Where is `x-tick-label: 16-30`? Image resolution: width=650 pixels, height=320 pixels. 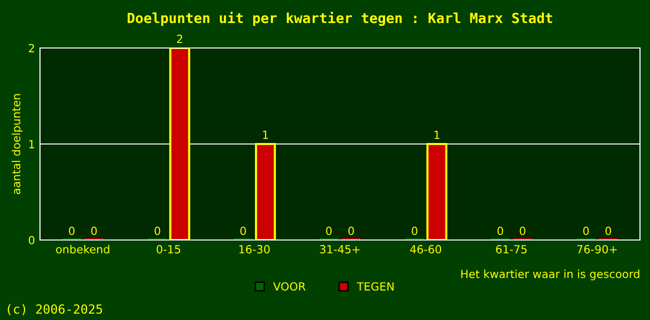
x-tick-label: 16-30 is located at coordinates (254, 249).